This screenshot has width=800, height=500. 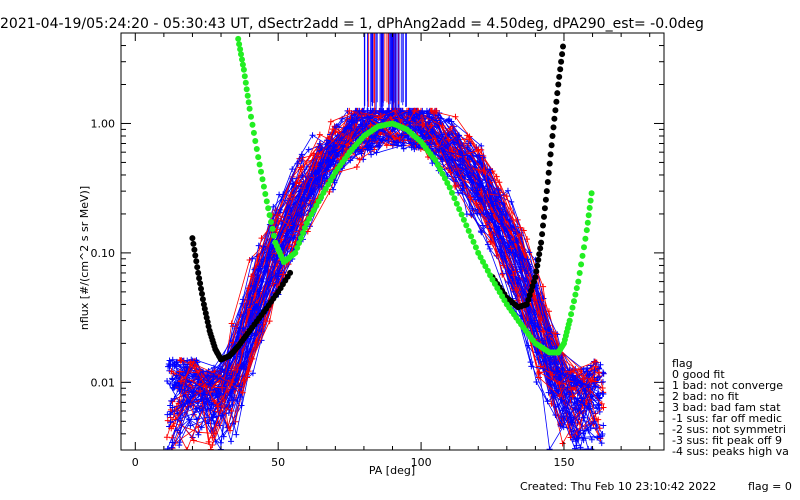 What do you see at coordinates (727, 418) in the screenshot?
I see `legend-entry: -1 sus: far off medic` at bounding box center [727, 418].